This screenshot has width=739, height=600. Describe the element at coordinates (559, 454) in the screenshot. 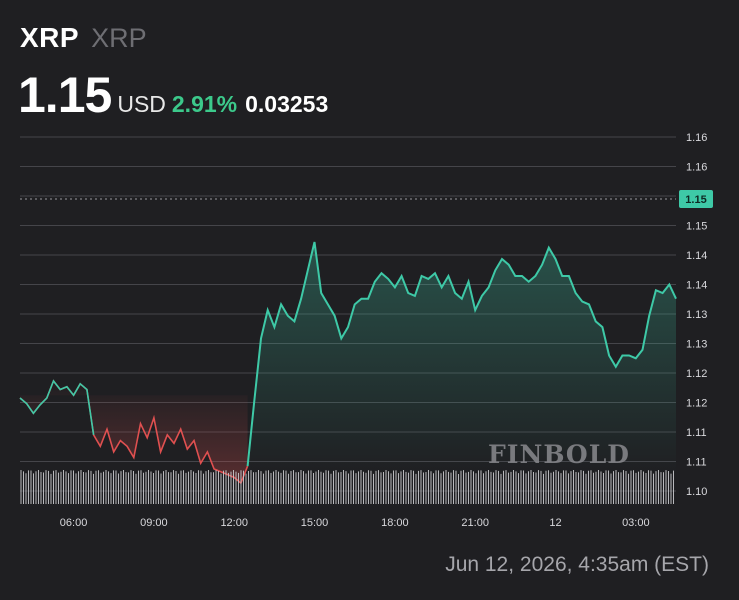

I see `watermark-logo: FINBOLD` at that location.